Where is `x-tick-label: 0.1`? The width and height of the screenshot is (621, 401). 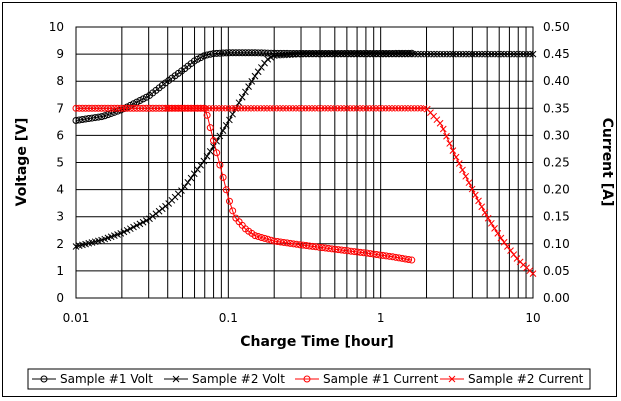
x-tick-label: 0.1 is located at coordinates (228, 318).